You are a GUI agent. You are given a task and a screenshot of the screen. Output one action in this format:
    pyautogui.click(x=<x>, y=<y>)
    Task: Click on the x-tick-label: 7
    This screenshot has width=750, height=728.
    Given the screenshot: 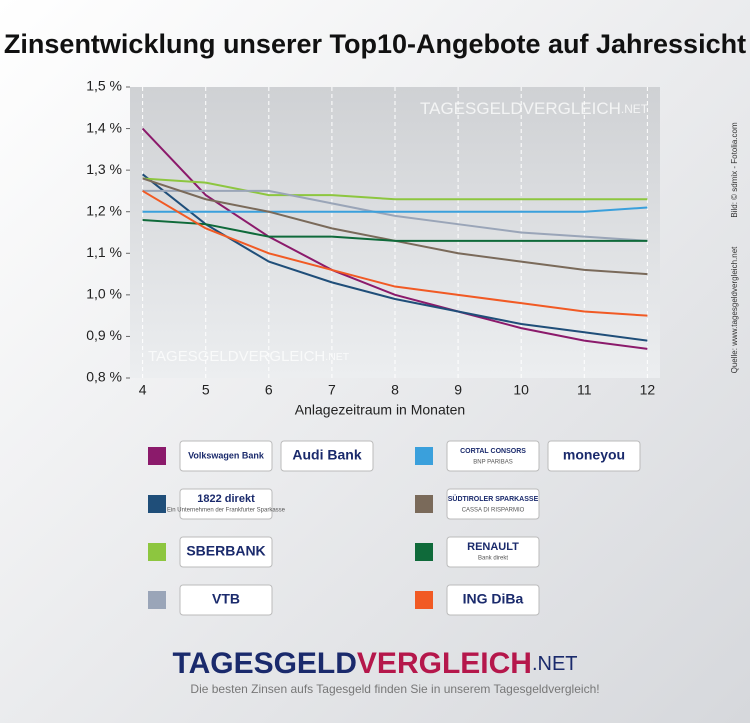 What is the action you would take?
    pyautogui.click(x=332, y=390)
    